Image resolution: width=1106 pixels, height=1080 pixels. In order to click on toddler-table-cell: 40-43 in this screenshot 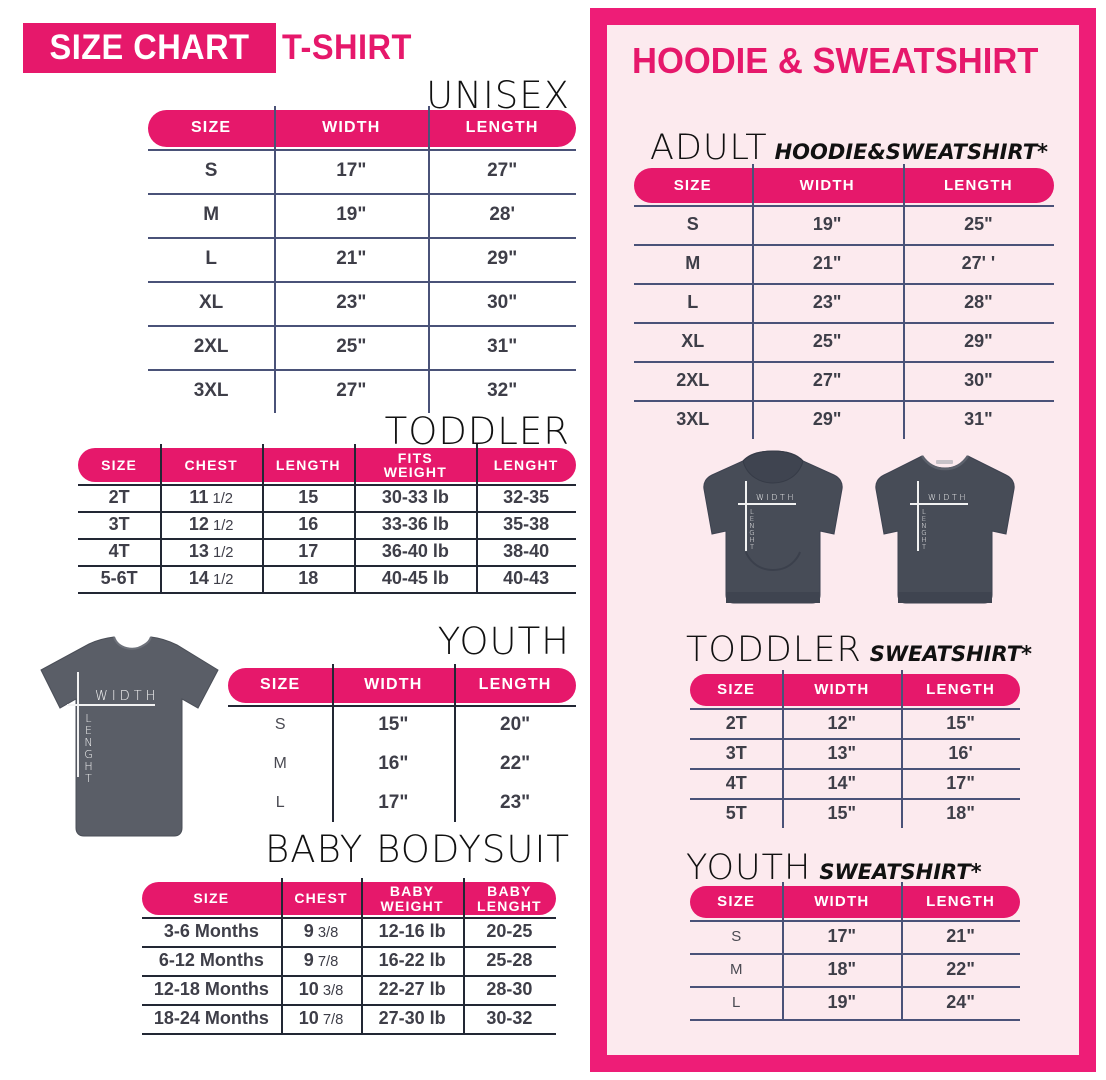, I will do `click(526, 578)`.